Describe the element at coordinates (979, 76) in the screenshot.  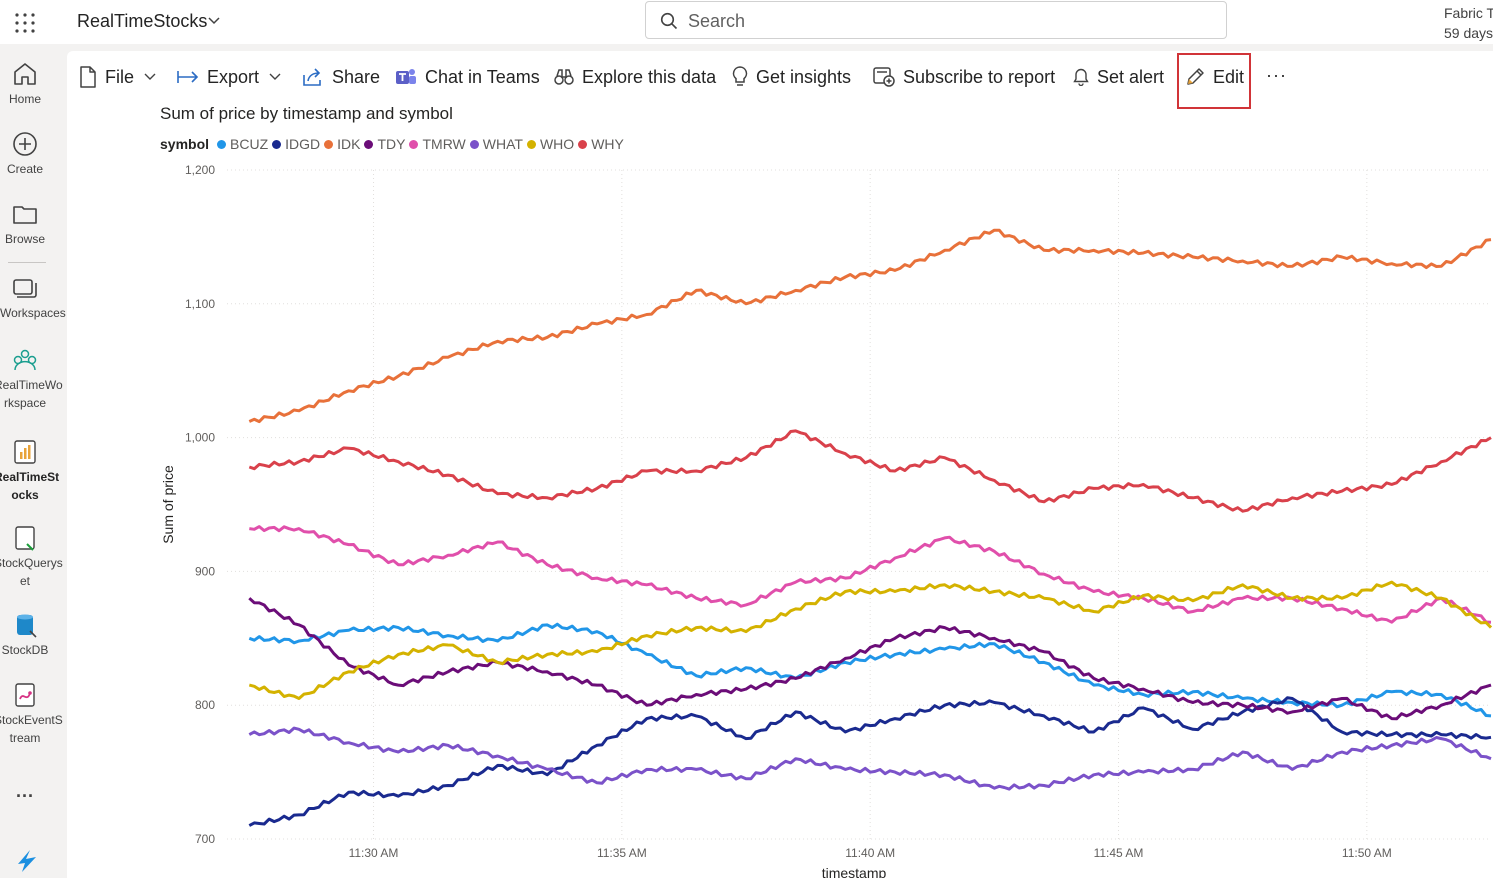
I see `subscribe-label: Subscribe to report` at that location.